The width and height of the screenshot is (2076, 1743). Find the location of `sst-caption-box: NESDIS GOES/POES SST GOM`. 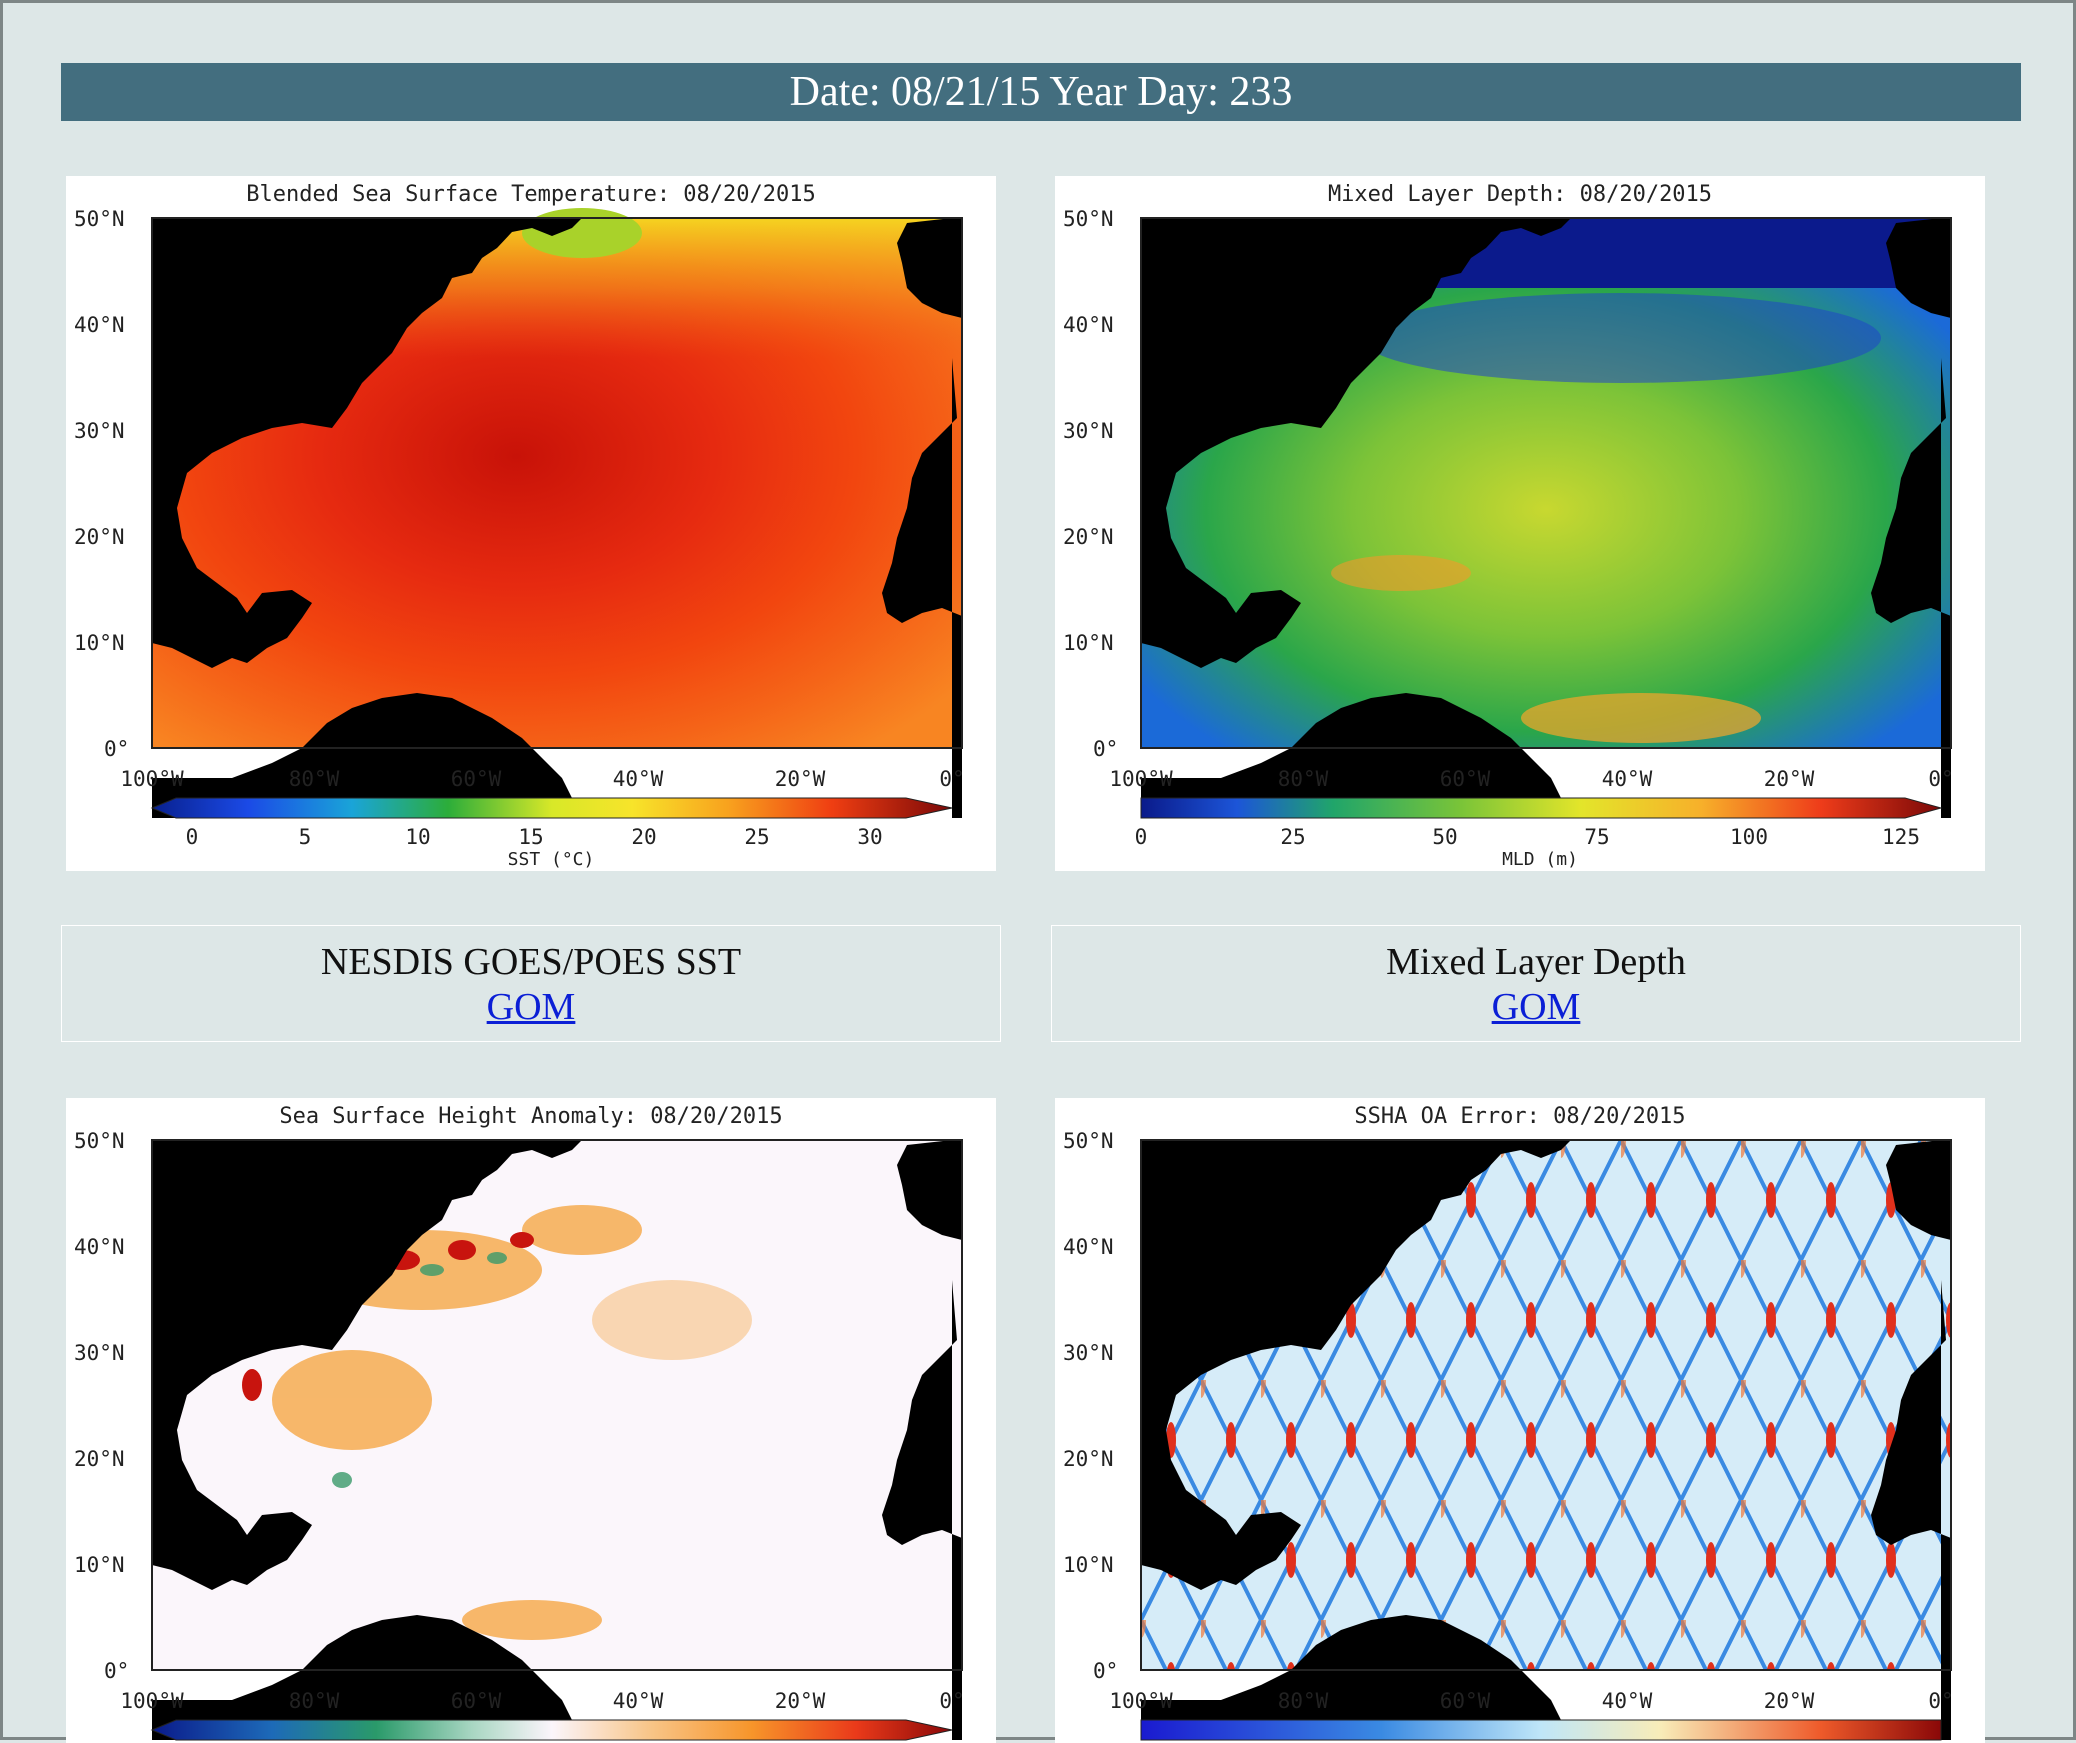

sst-caption-box: NESDIS GOES/POES SST GOM is located at coordinates (531, 983).